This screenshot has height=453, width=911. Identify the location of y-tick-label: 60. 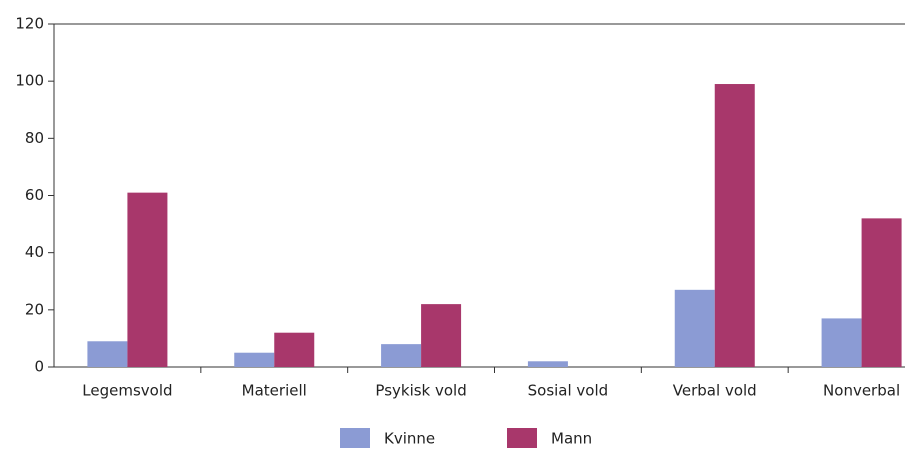
(34, 195).